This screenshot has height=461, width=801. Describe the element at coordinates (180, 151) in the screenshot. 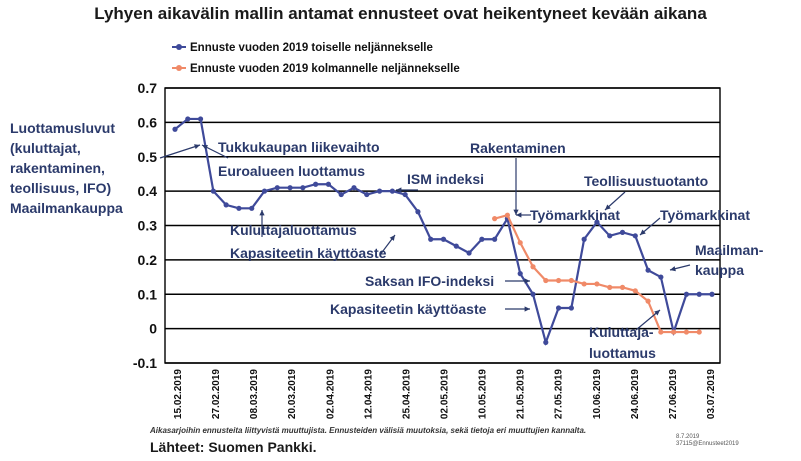

I see `annotation-arrow` at that location.